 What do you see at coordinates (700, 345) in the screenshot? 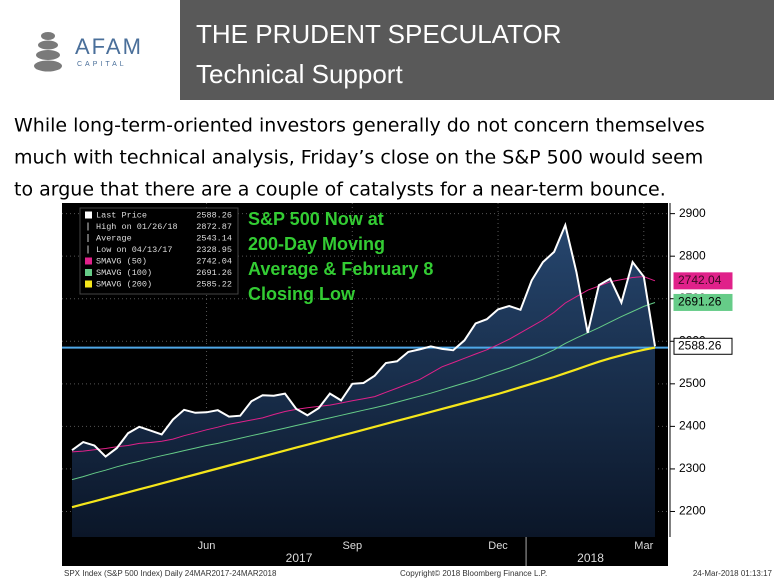
I see `last-value-label: 2588.26` at bounding box center [700, 345].